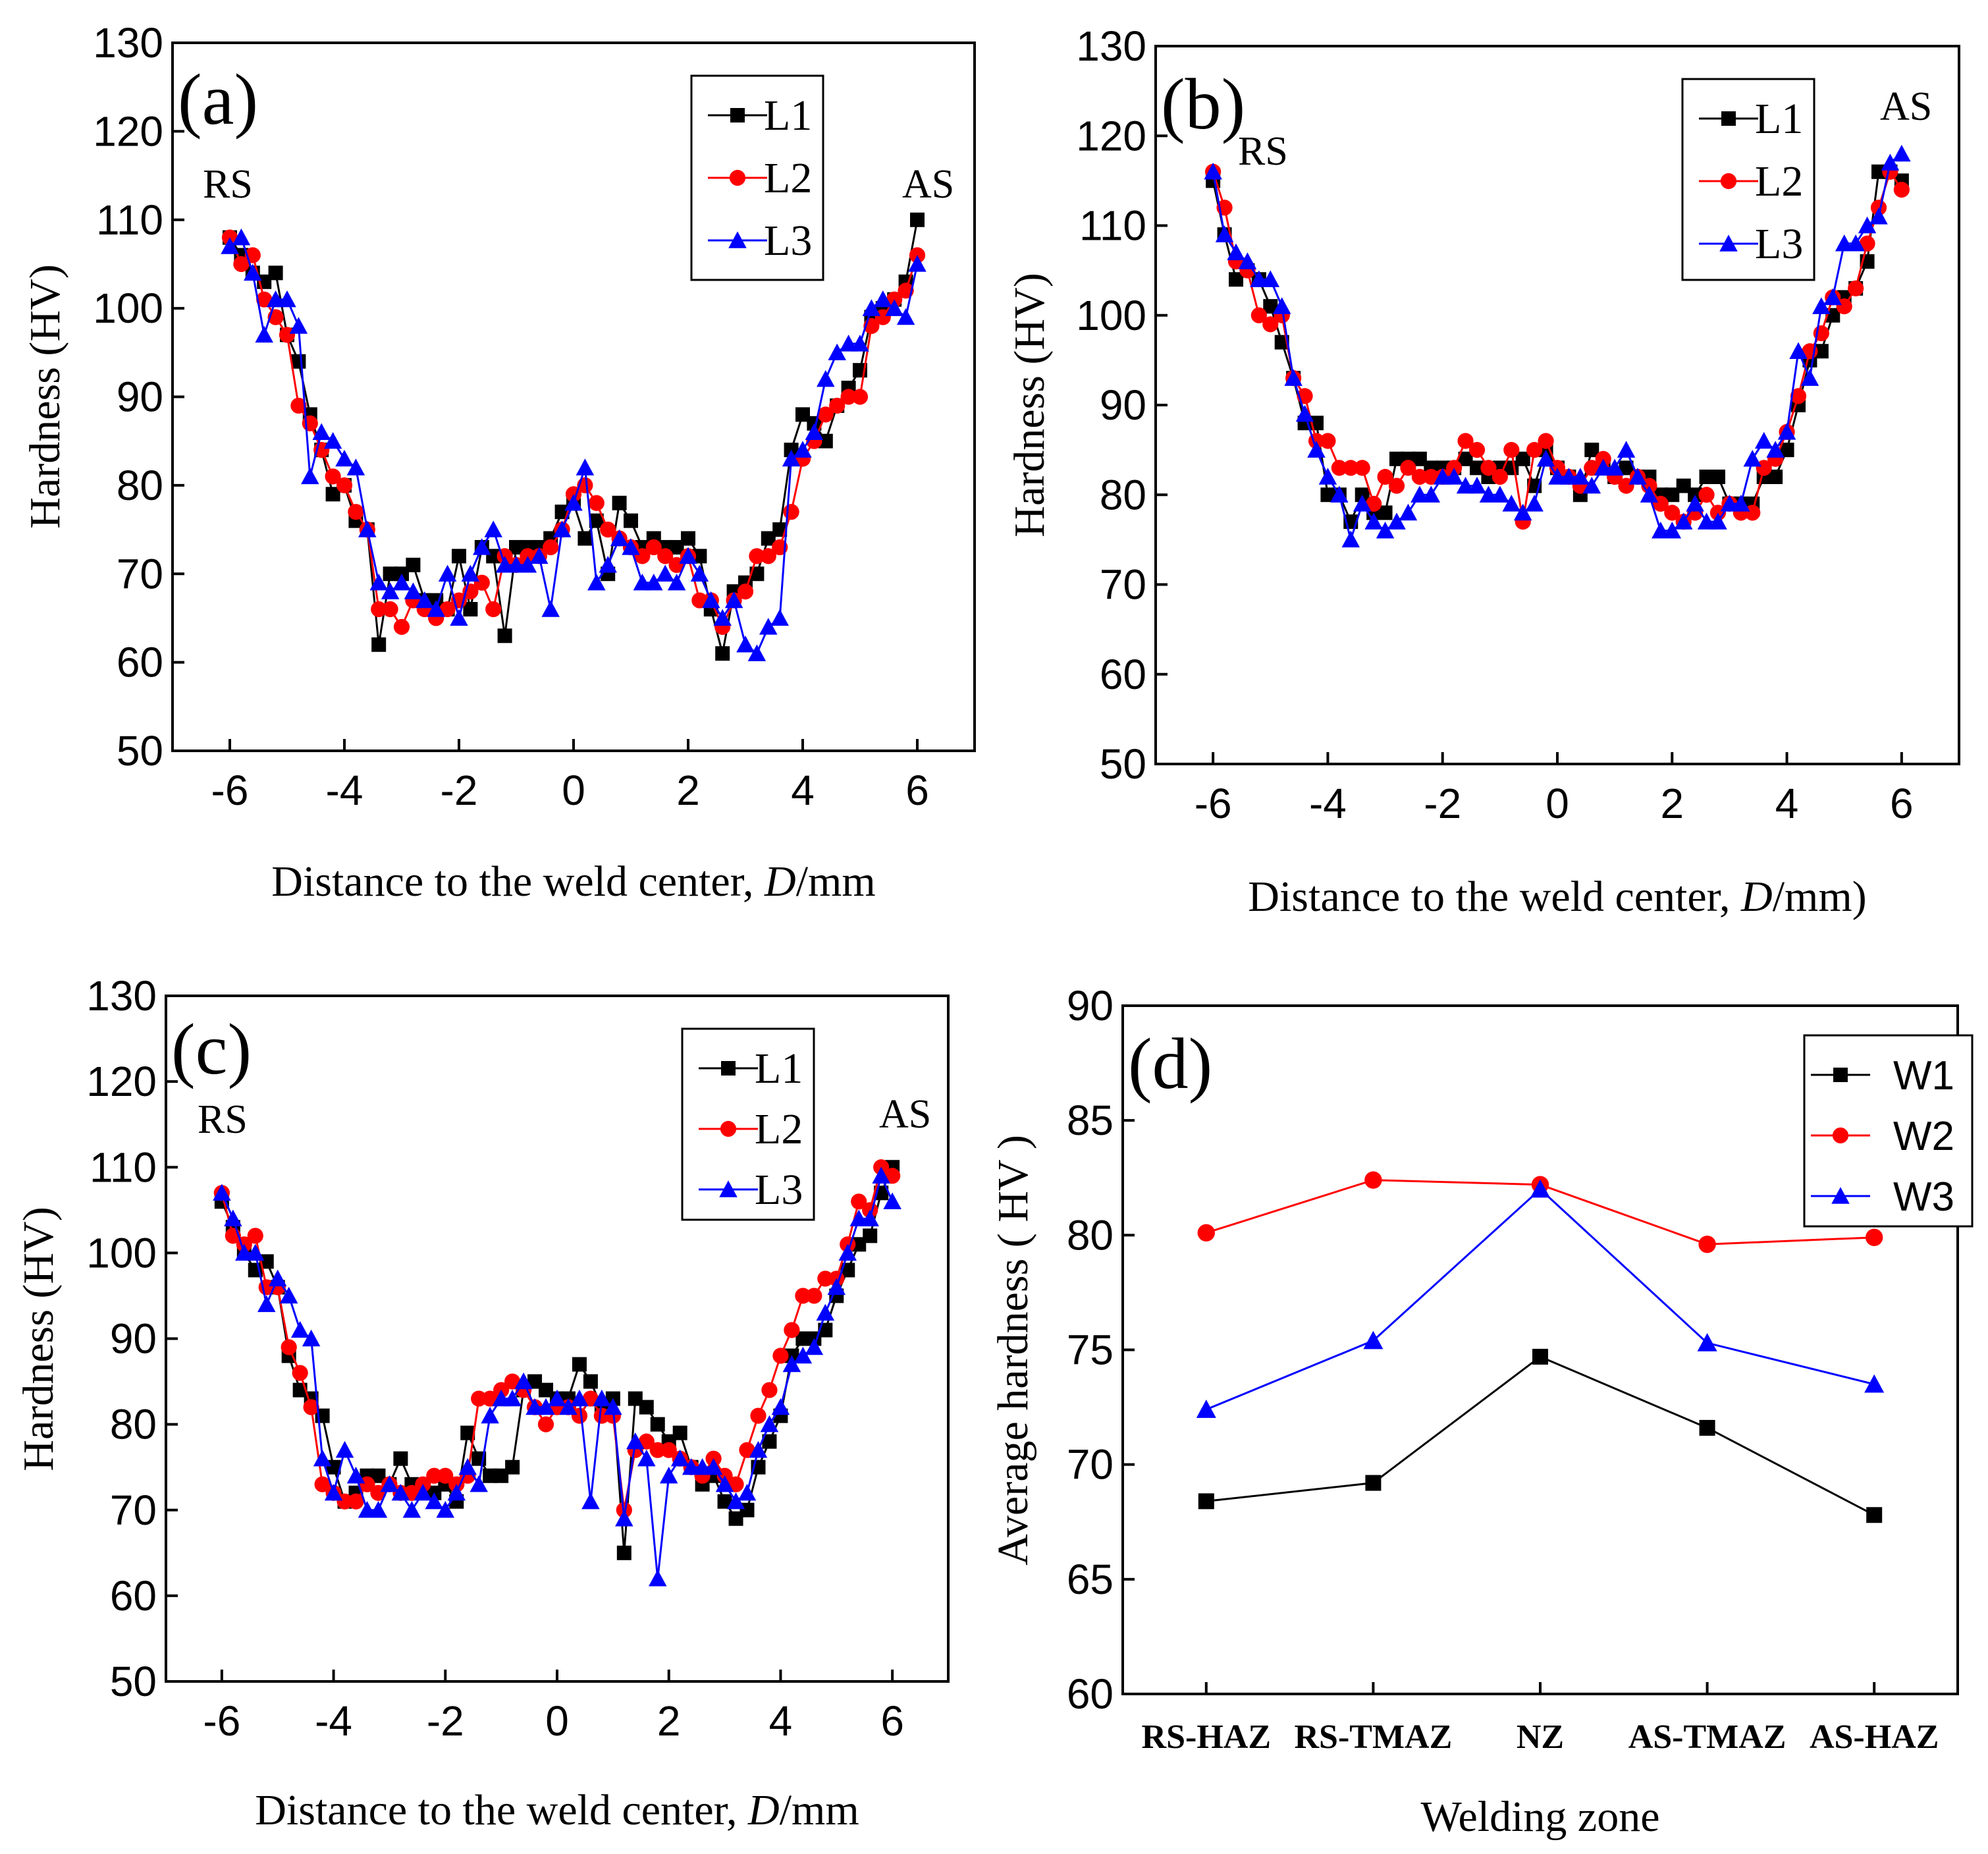 The image size is (1988, 1854). I want to click on x-axis-label-b: Distance to the weld center, D/mm), so click(1557, 897).